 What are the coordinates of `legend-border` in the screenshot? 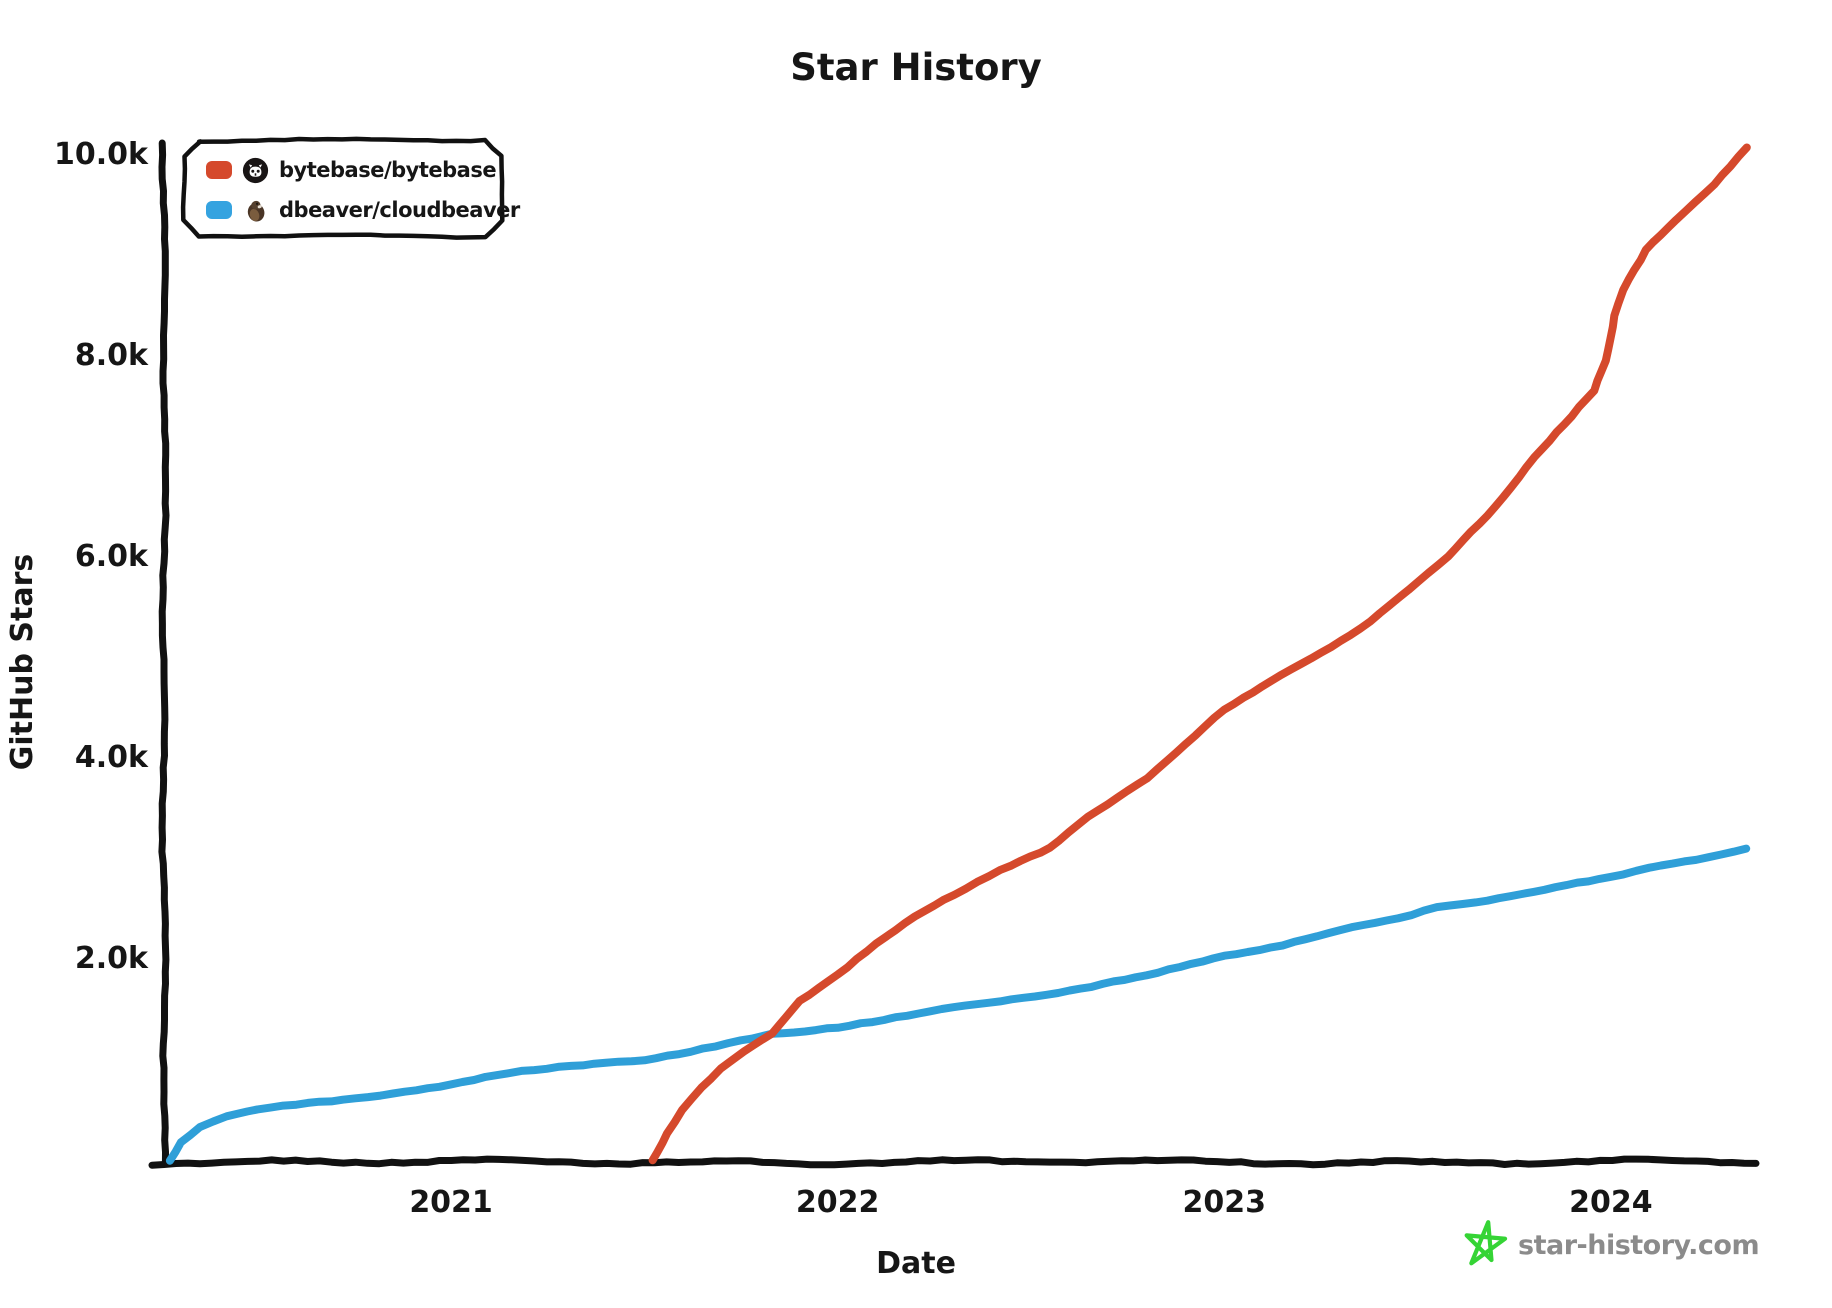 It's located at (342, 188).